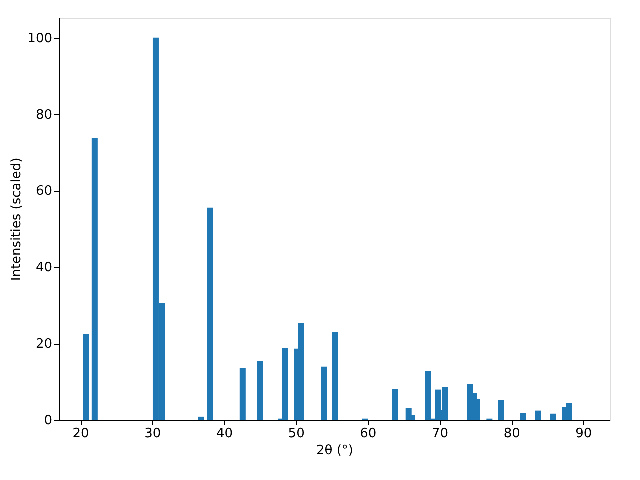 This screenshot has height=480, width=640. Describe the element at coordinates (17, 220) in the screenshot. I see `y-axis-title: Intensities (scaled)` at that location.